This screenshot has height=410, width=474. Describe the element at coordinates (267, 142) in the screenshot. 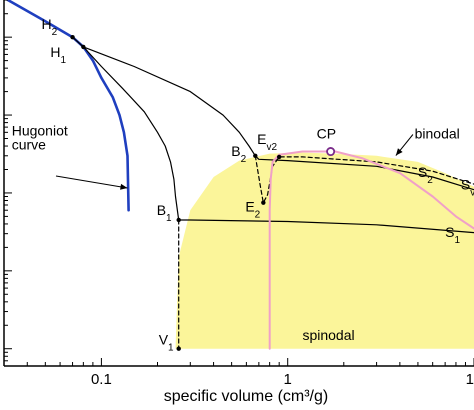

I see `label-Ev2: Ev2` at that location.